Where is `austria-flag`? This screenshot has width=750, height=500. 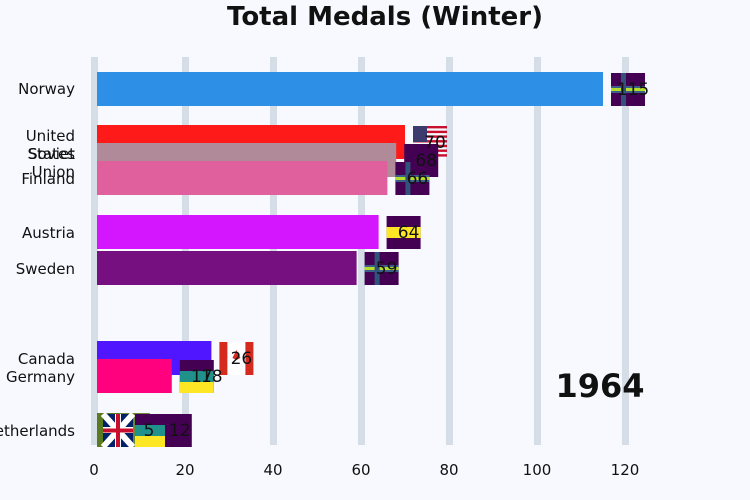
austria-flag is located at coordinates (403, 232).